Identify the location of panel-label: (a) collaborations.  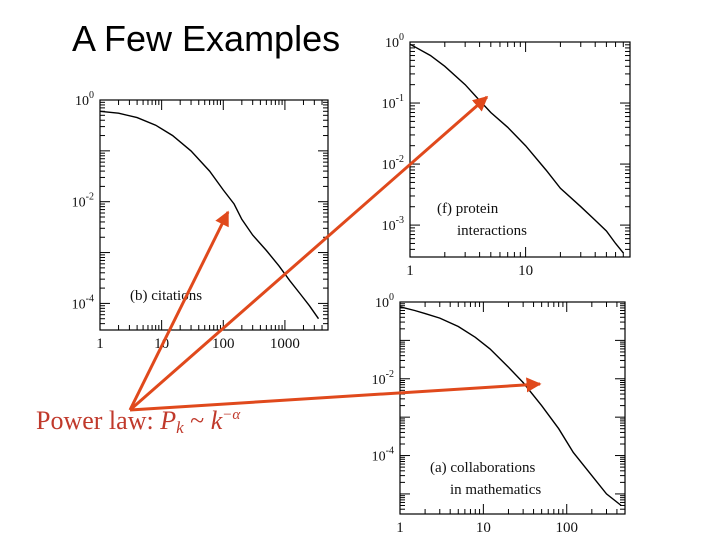
(483, 468).